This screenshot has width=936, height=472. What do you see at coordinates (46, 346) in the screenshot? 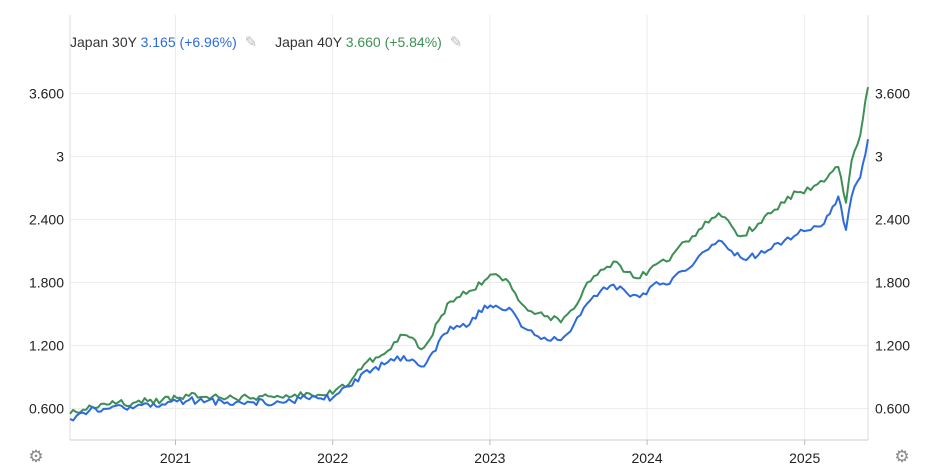
I see `y-tick-label-left: 1.200` at bounding box center [46, 346].